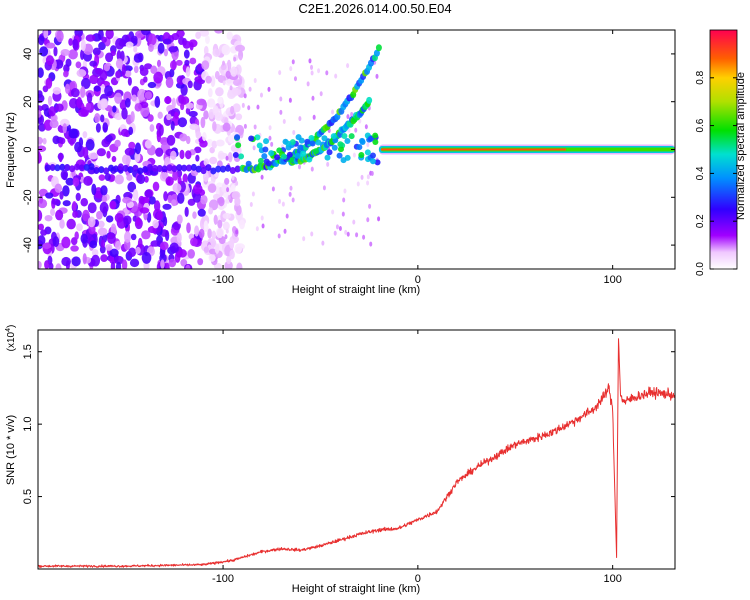 This screenshot has width=750, height=600. Describe the element at coordinates (28, 197) in the screenshot. I see `heatmap-y-tick-label: -20` at that location.